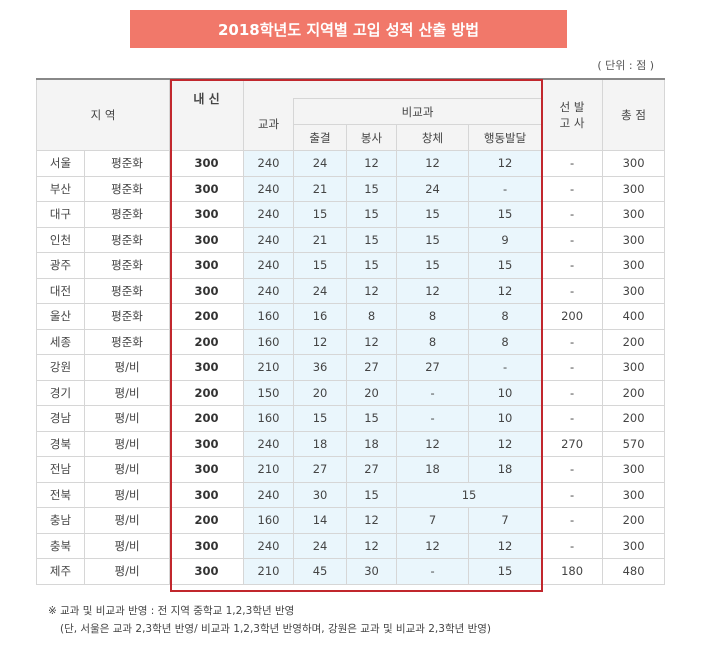 The height and width of the screenshot is (647, 702). Describe the element at coordinates (572, 123) in the screenshot. I see `header-selection-line2: 고 사` at that location.